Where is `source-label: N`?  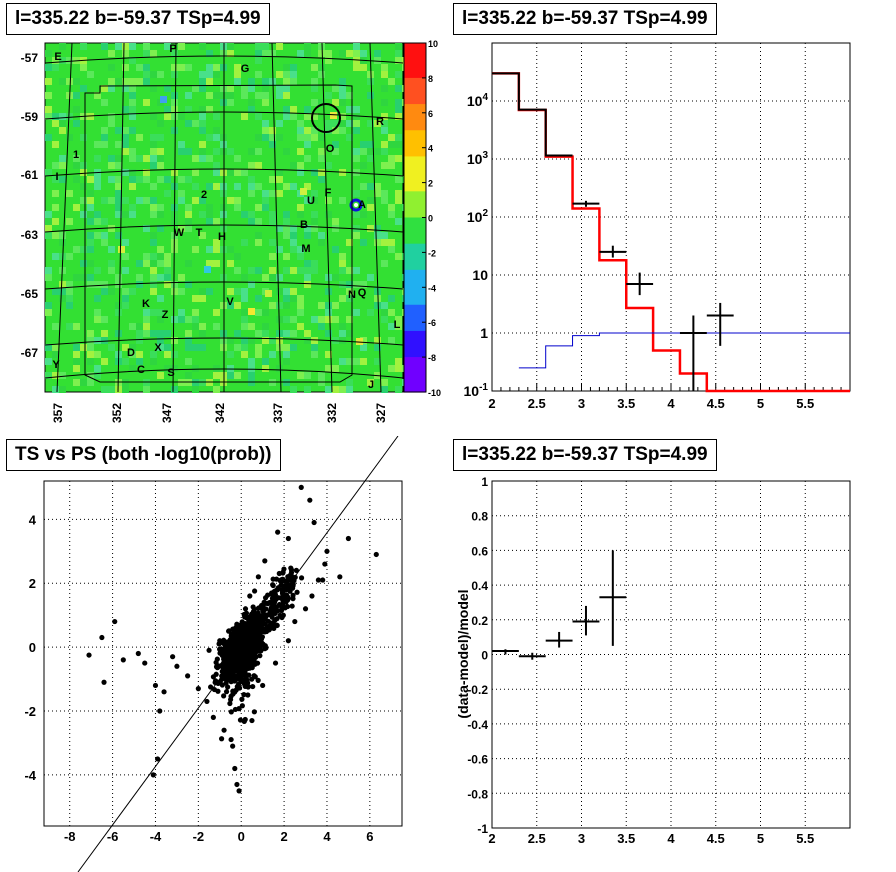 source-label: N is located at coordinates (352, 295).